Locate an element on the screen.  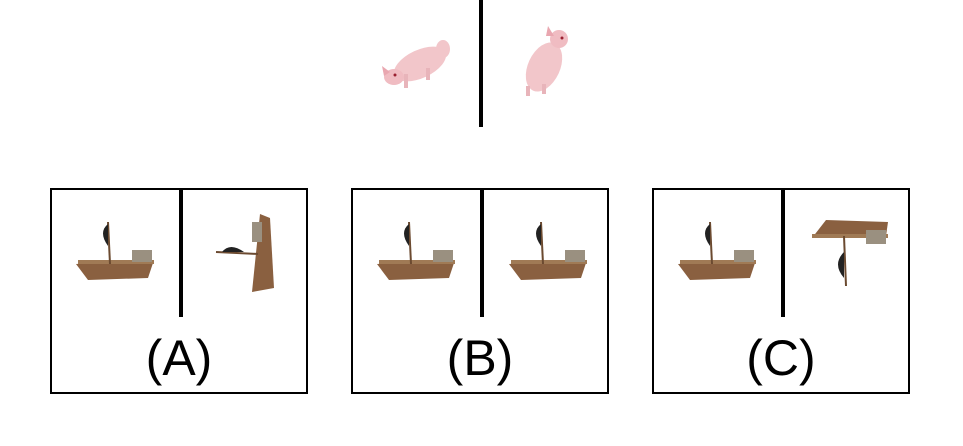
option-a-divider is located at coordinates (181, 253).